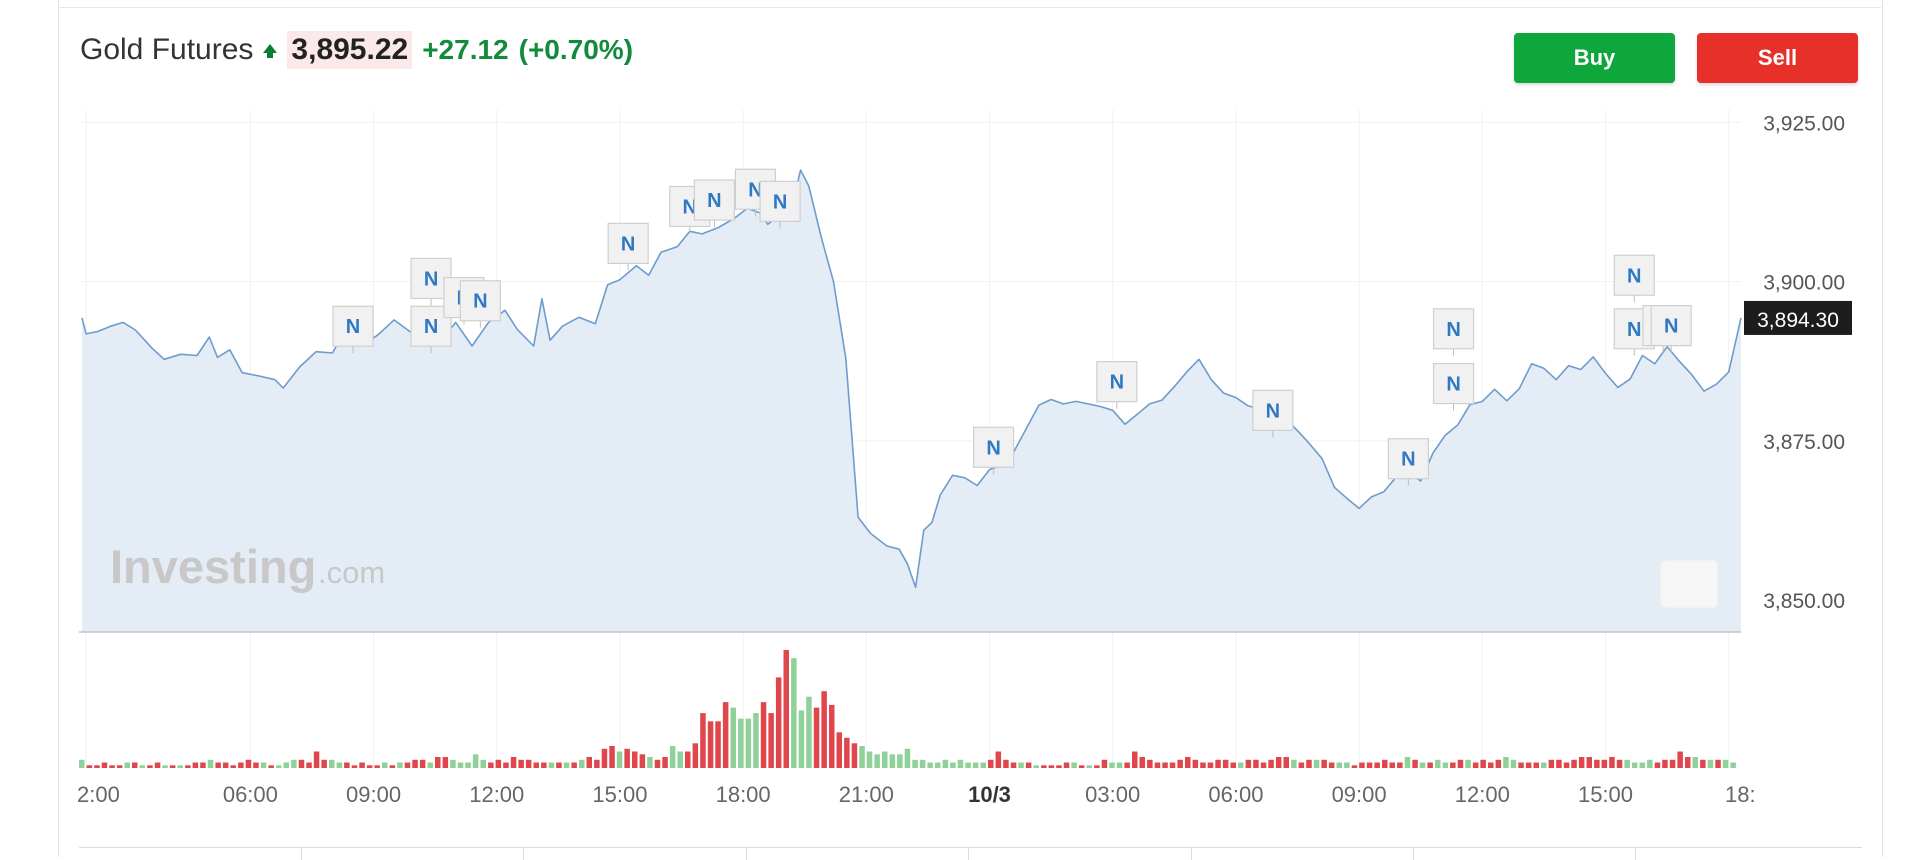 This screenshot has height=860, width=1920. I want to click on current-price-tag-box, so click(1798, 317).